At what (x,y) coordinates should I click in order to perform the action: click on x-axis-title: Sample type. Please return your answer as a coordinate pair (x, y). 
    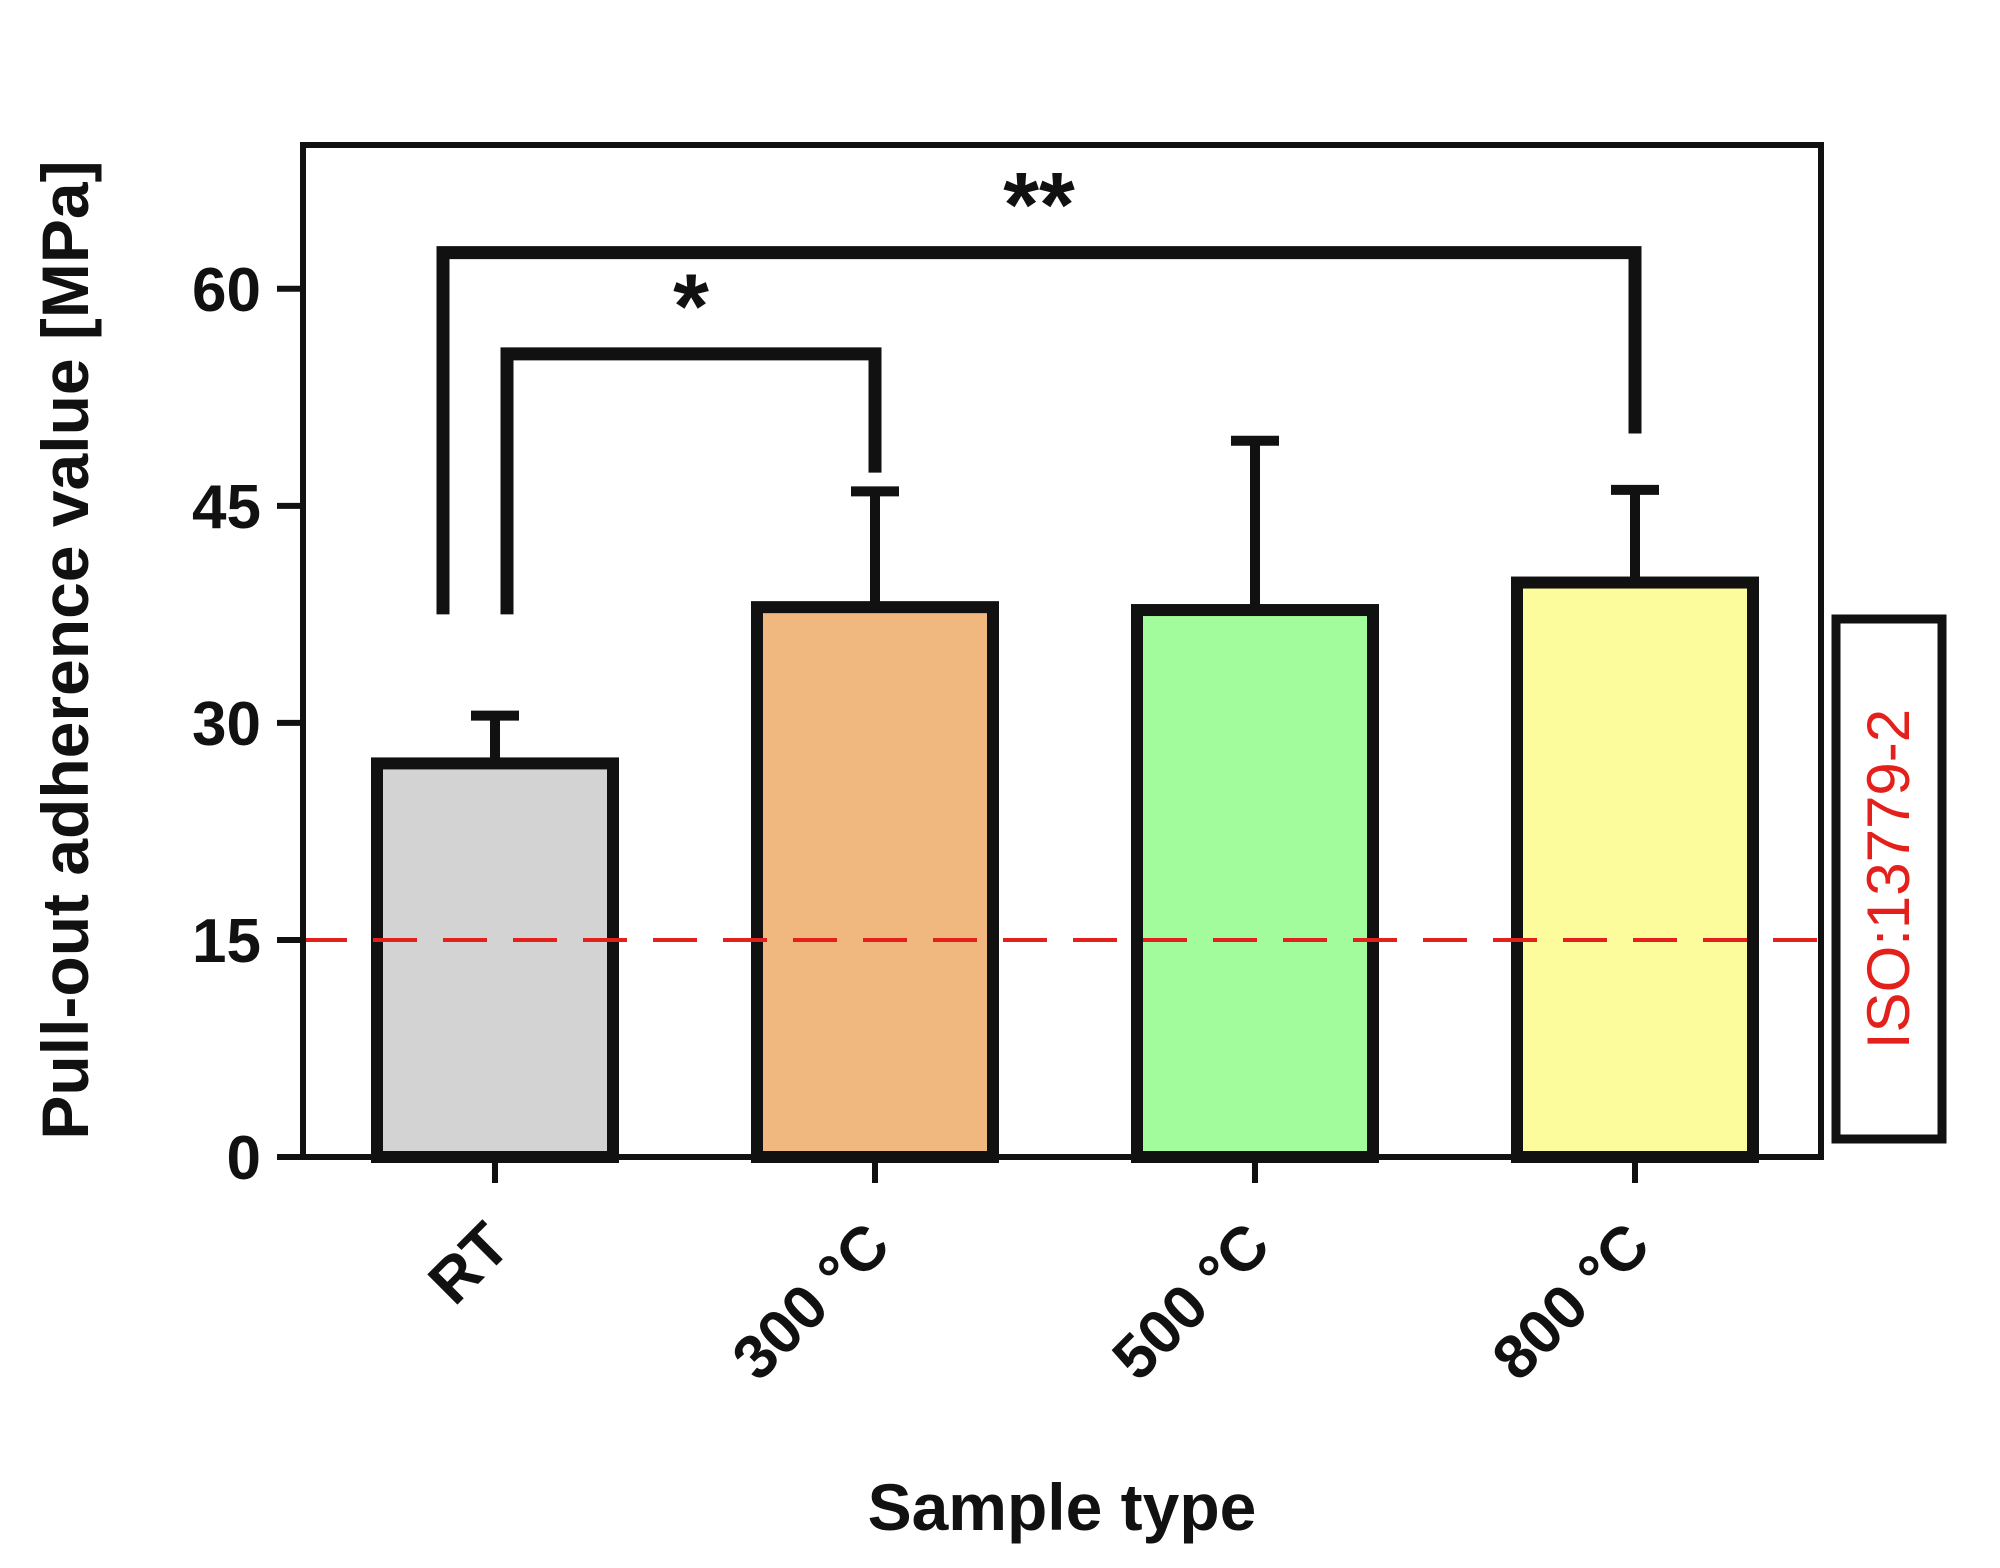
    Looking at the image, I should click on (1062, 1507).